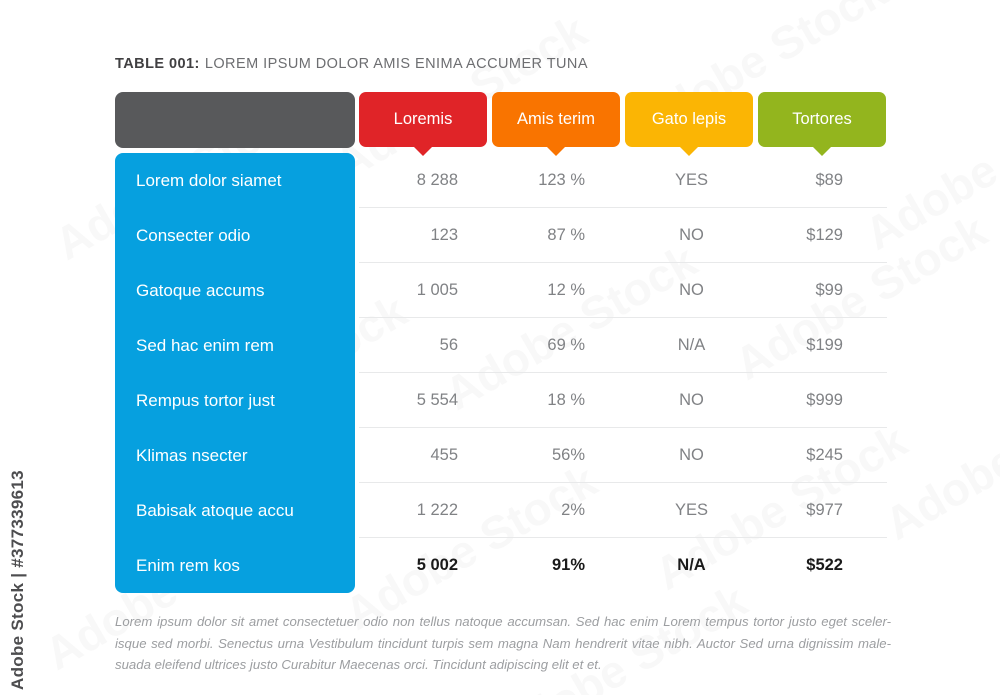 This screenshot has width=1000, height=695. Describe the element at coordinates (623, 345) in the screenshot. I see `table-row: 56 69 % N/A $199` at that location.